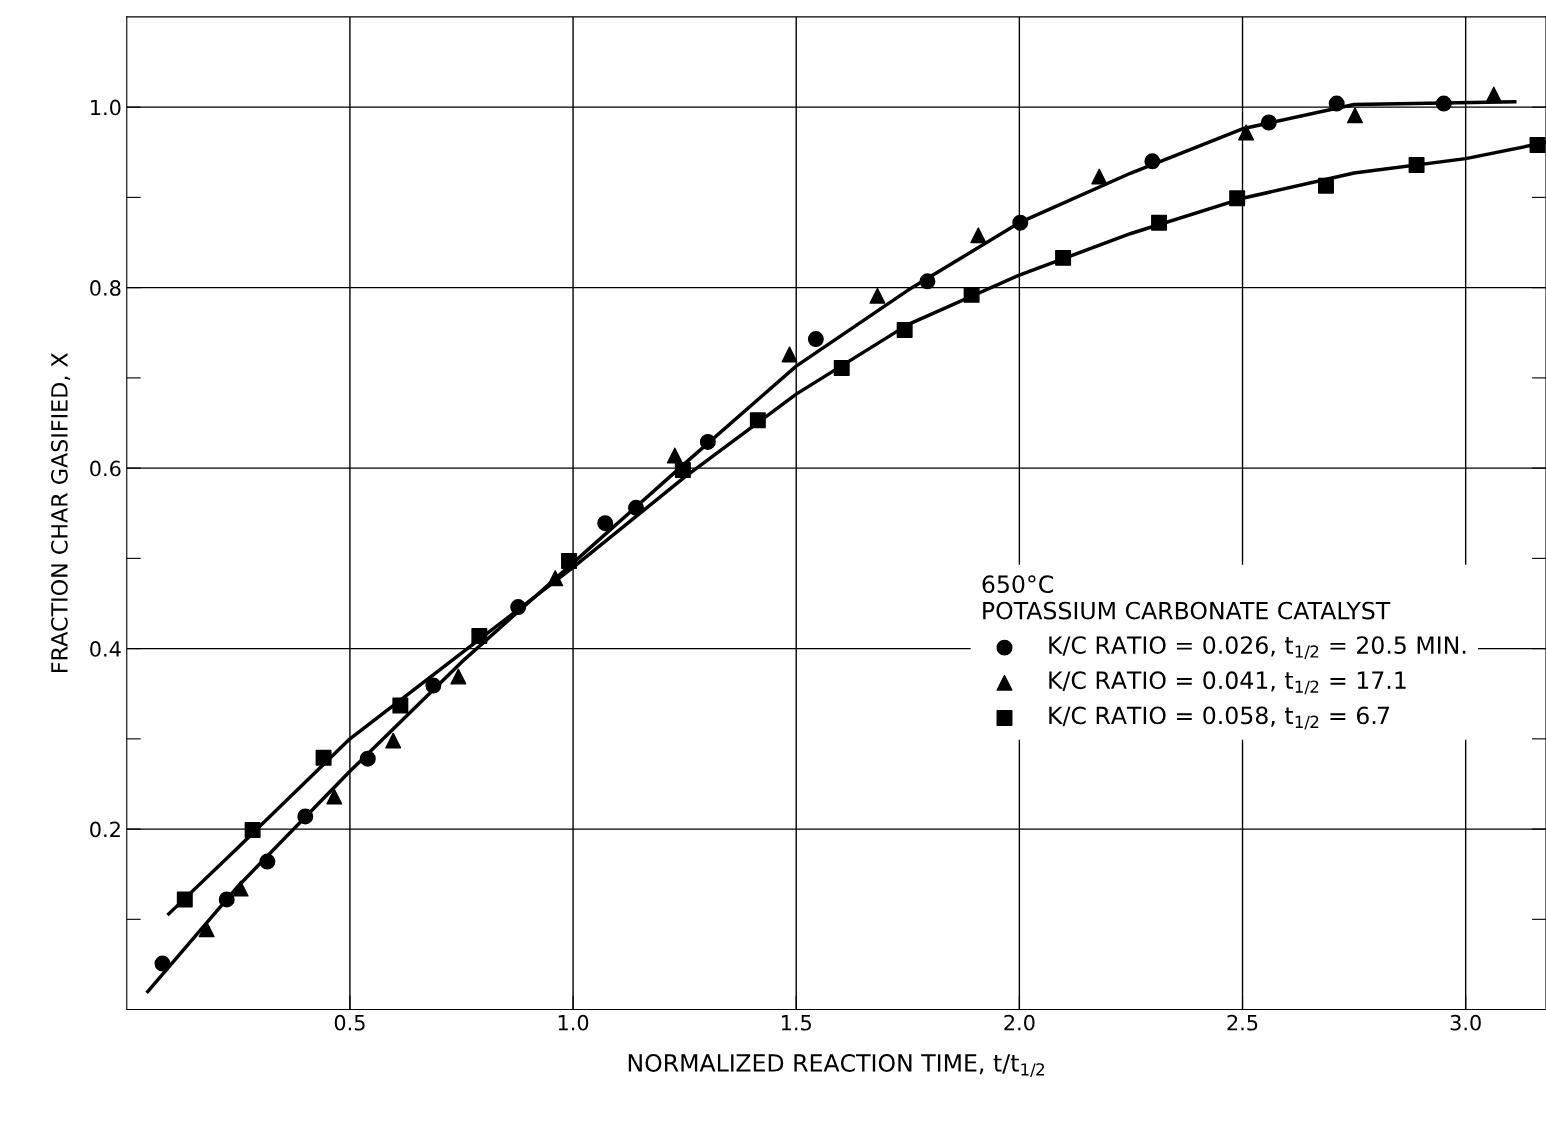  Describe the element at coordinates (349, 1022) in the screenshot. I see `x-tick-label: 0.5` at that location.